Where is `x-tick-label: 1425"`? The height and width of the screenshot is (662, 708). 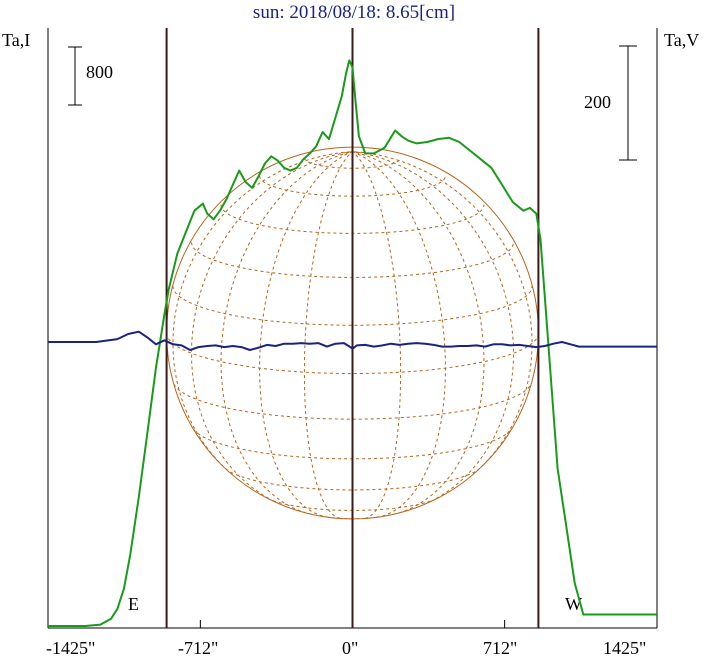
x-tick-label: 1425" is located at coordinates (625, 648).